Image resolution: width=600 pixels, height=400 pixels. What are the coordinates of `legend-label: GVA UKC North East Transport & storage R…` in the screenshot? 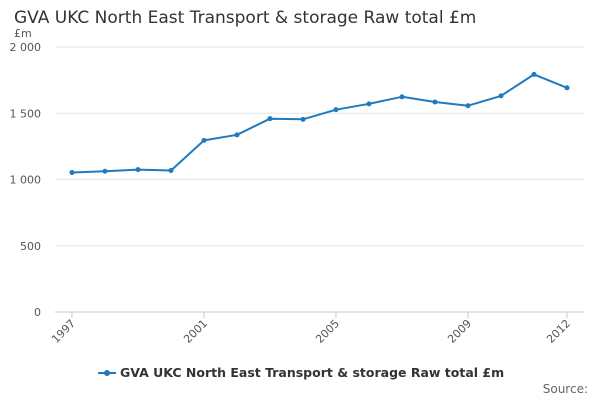 It's located at (312, 372).